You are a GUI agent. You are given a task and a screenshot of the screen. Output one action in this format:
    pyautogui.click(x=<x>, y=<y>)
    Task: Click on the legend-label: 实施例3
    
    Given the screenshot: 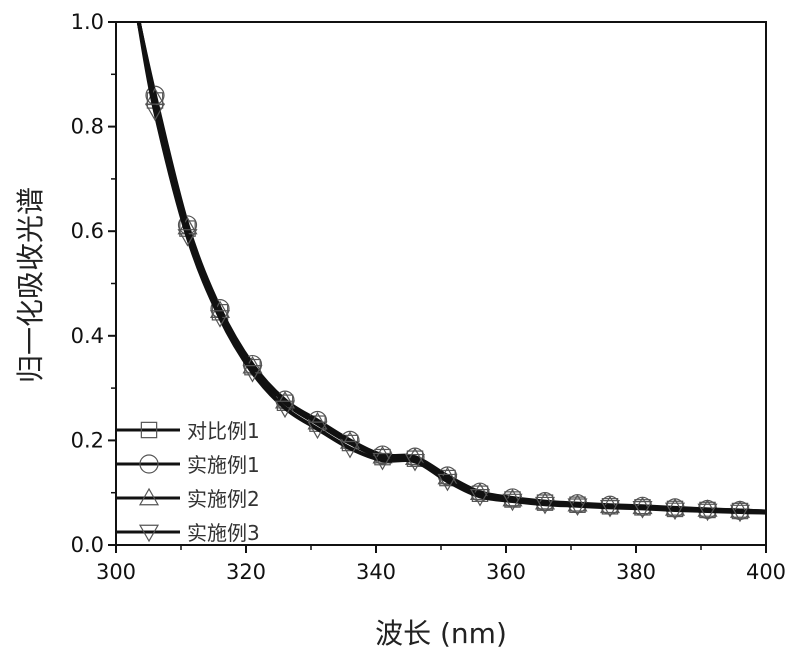 What is the action you would take?
    pyautogui.click(x=223, y=533)
    